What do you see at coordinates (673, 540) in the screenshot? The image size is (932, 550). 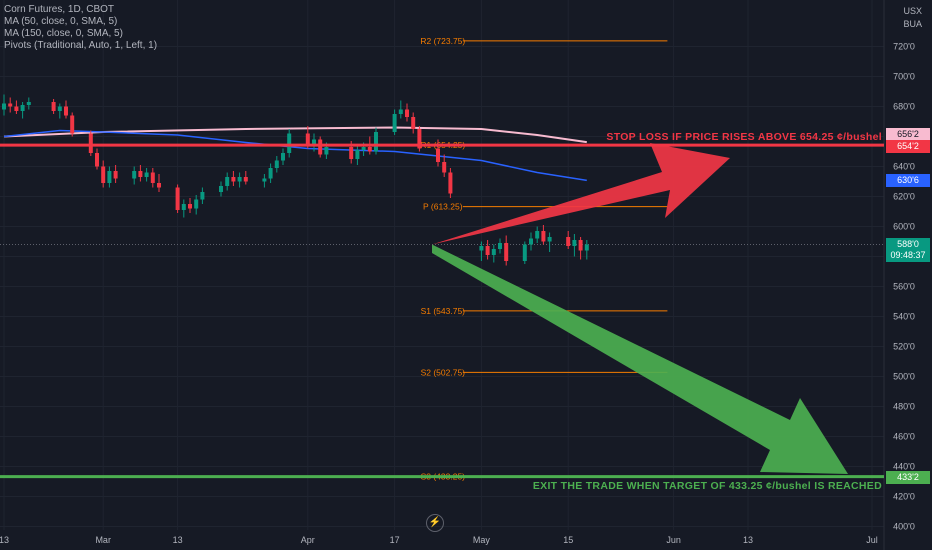 I see `x-tick-label-7: Jun` at bounding box center [673, 540].